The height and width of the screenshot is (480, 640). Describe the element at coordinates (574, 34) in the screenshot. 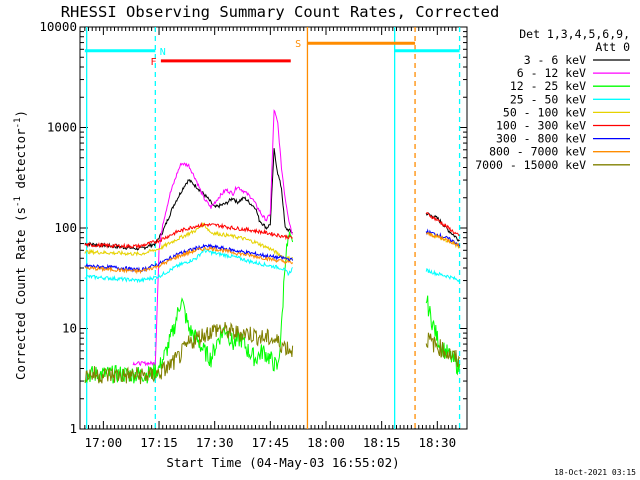

I see `legend-header-line-1: Det 1,3,4,5,6,9,` at that location.